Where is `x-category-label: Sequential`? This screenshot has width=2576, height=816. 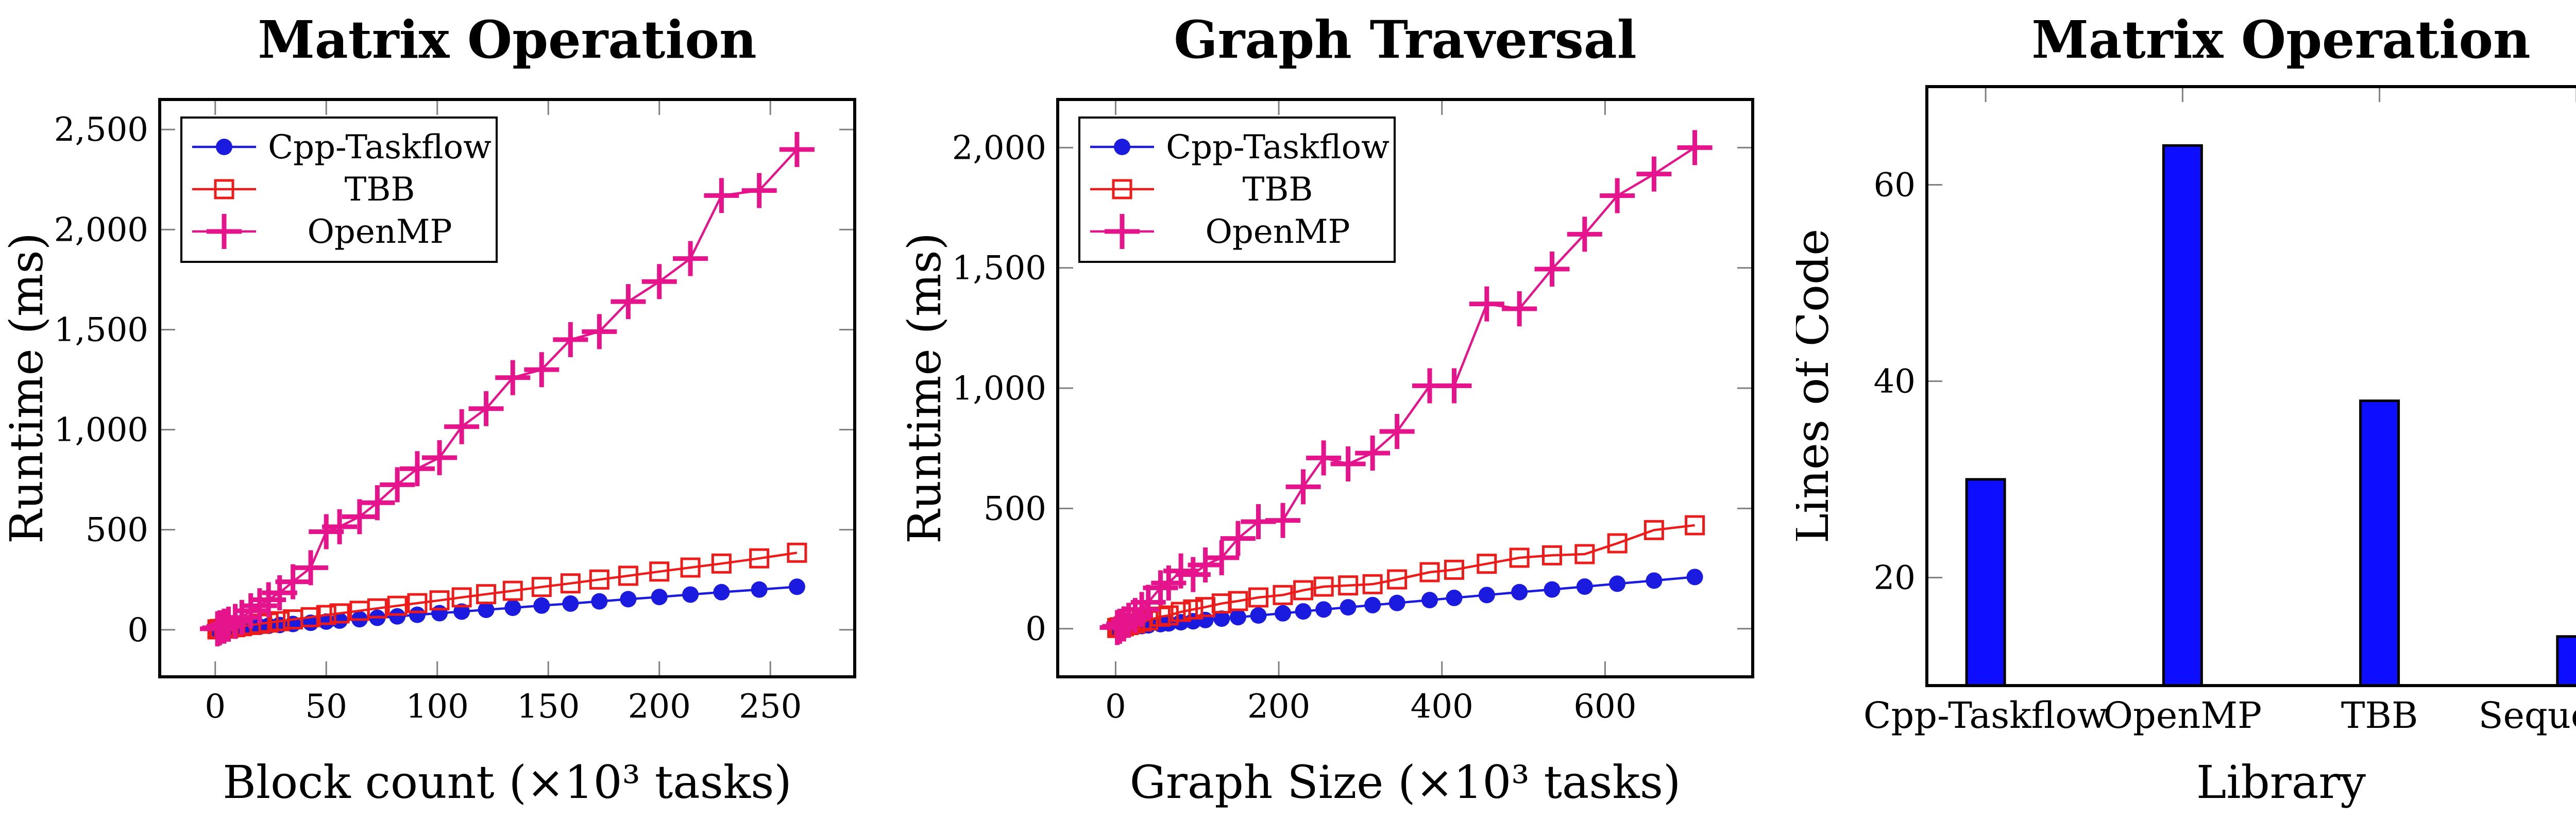
x-category-label: Sequential is located at coordinates (2527, 715).